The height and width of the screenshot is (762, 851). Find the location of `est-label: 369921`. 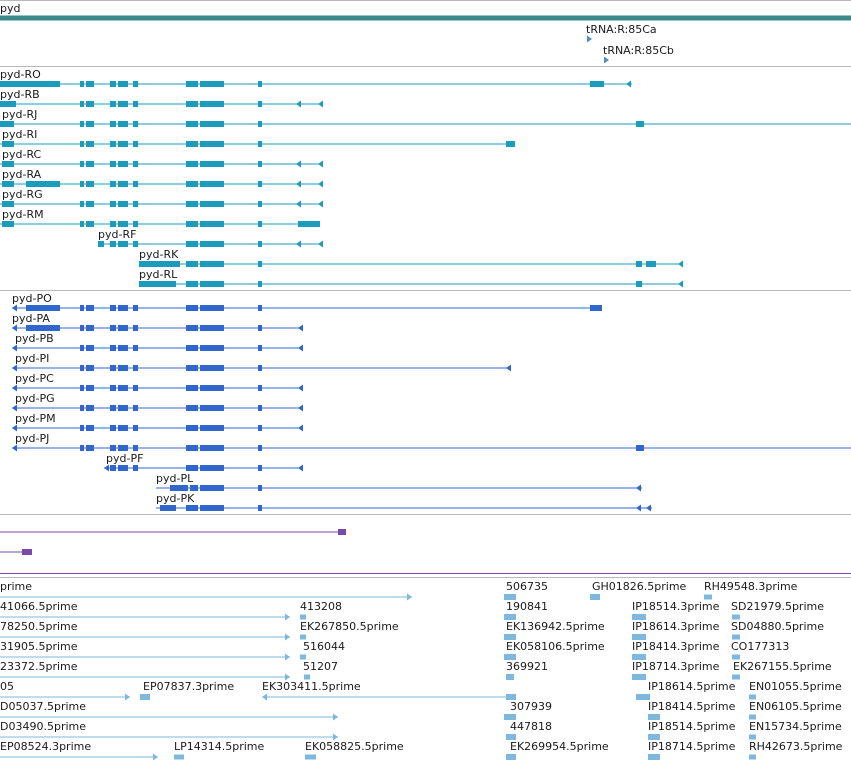

est-label: 369921 is located at coordinates (527, 666).